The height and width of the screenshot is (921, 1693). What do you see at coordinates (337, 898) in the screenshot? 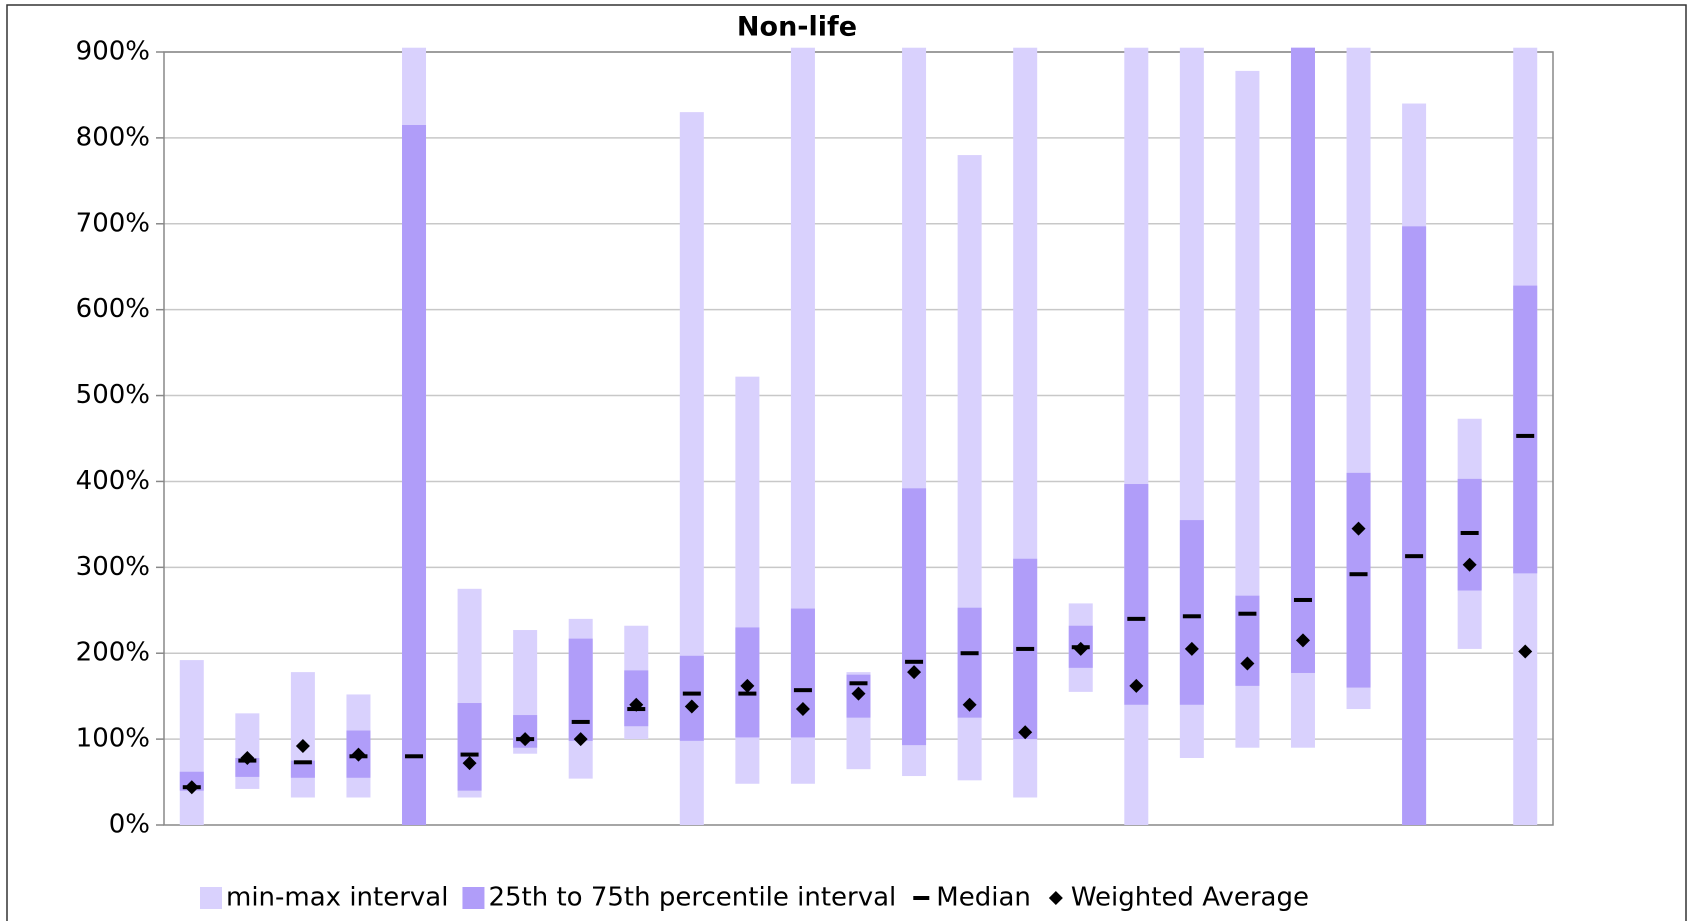
I see `legend-label: min-max interval` at bounding box center [337, 898].